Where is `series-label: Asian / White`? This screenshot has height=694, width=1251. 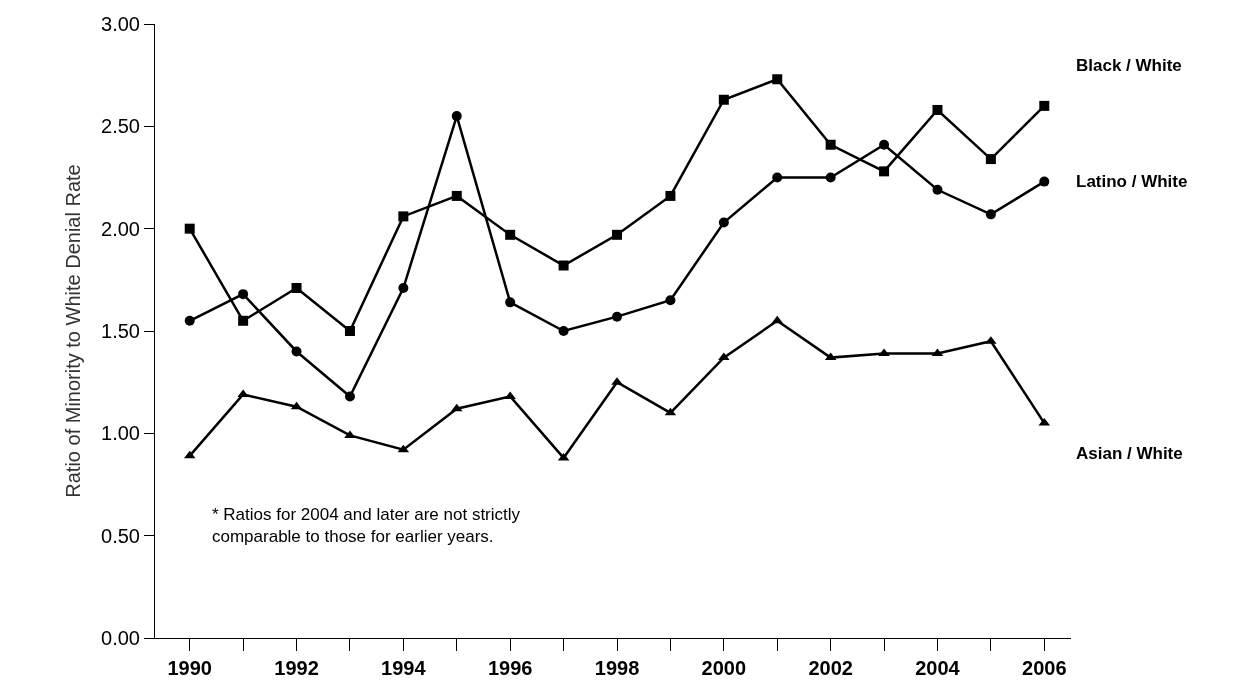
series-label: Asian / White is located at coordinates (1129, 453).